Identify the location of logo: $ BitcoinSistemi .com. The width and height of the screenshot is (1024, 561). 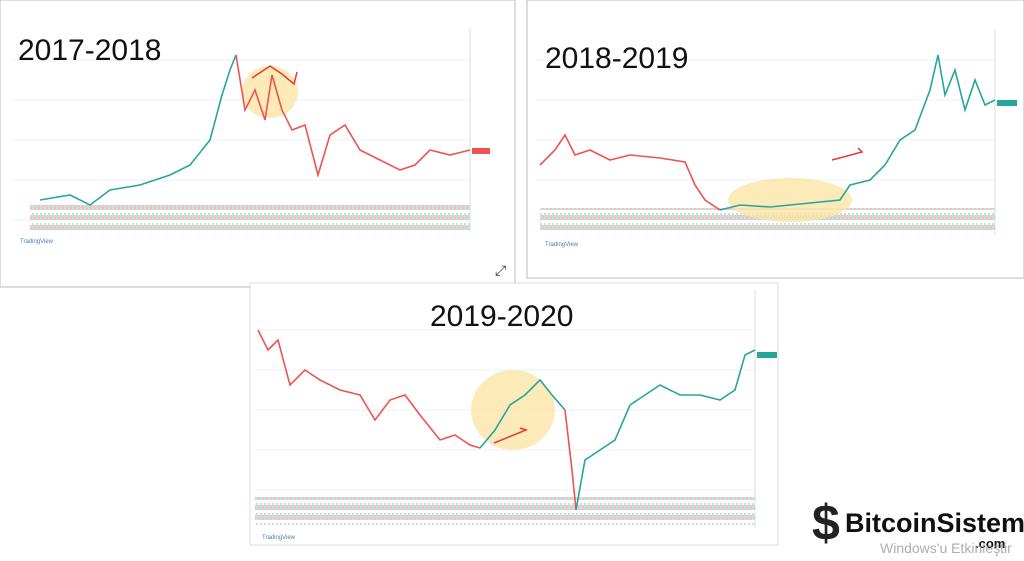
(918, 523).